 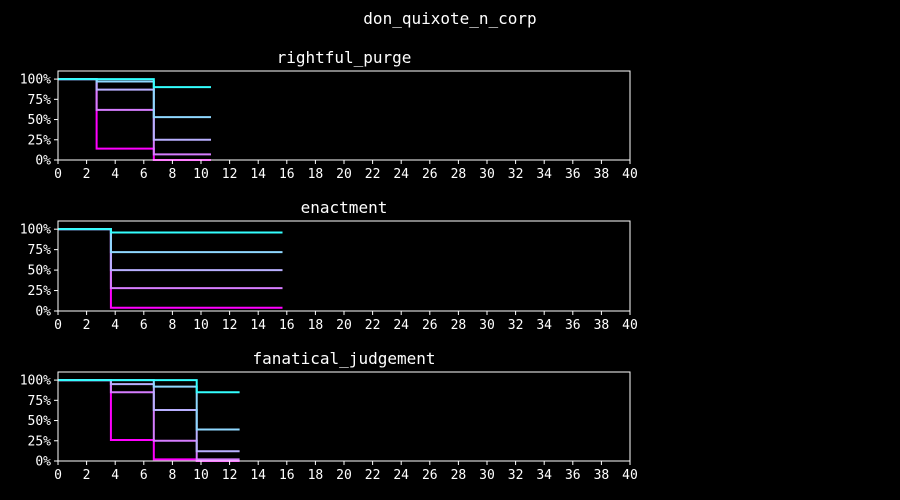 What do you see at coordinates (344, 57) in the screenshot?
I see `subplot-title: rightful_purge` at bounding box center [344, 57].